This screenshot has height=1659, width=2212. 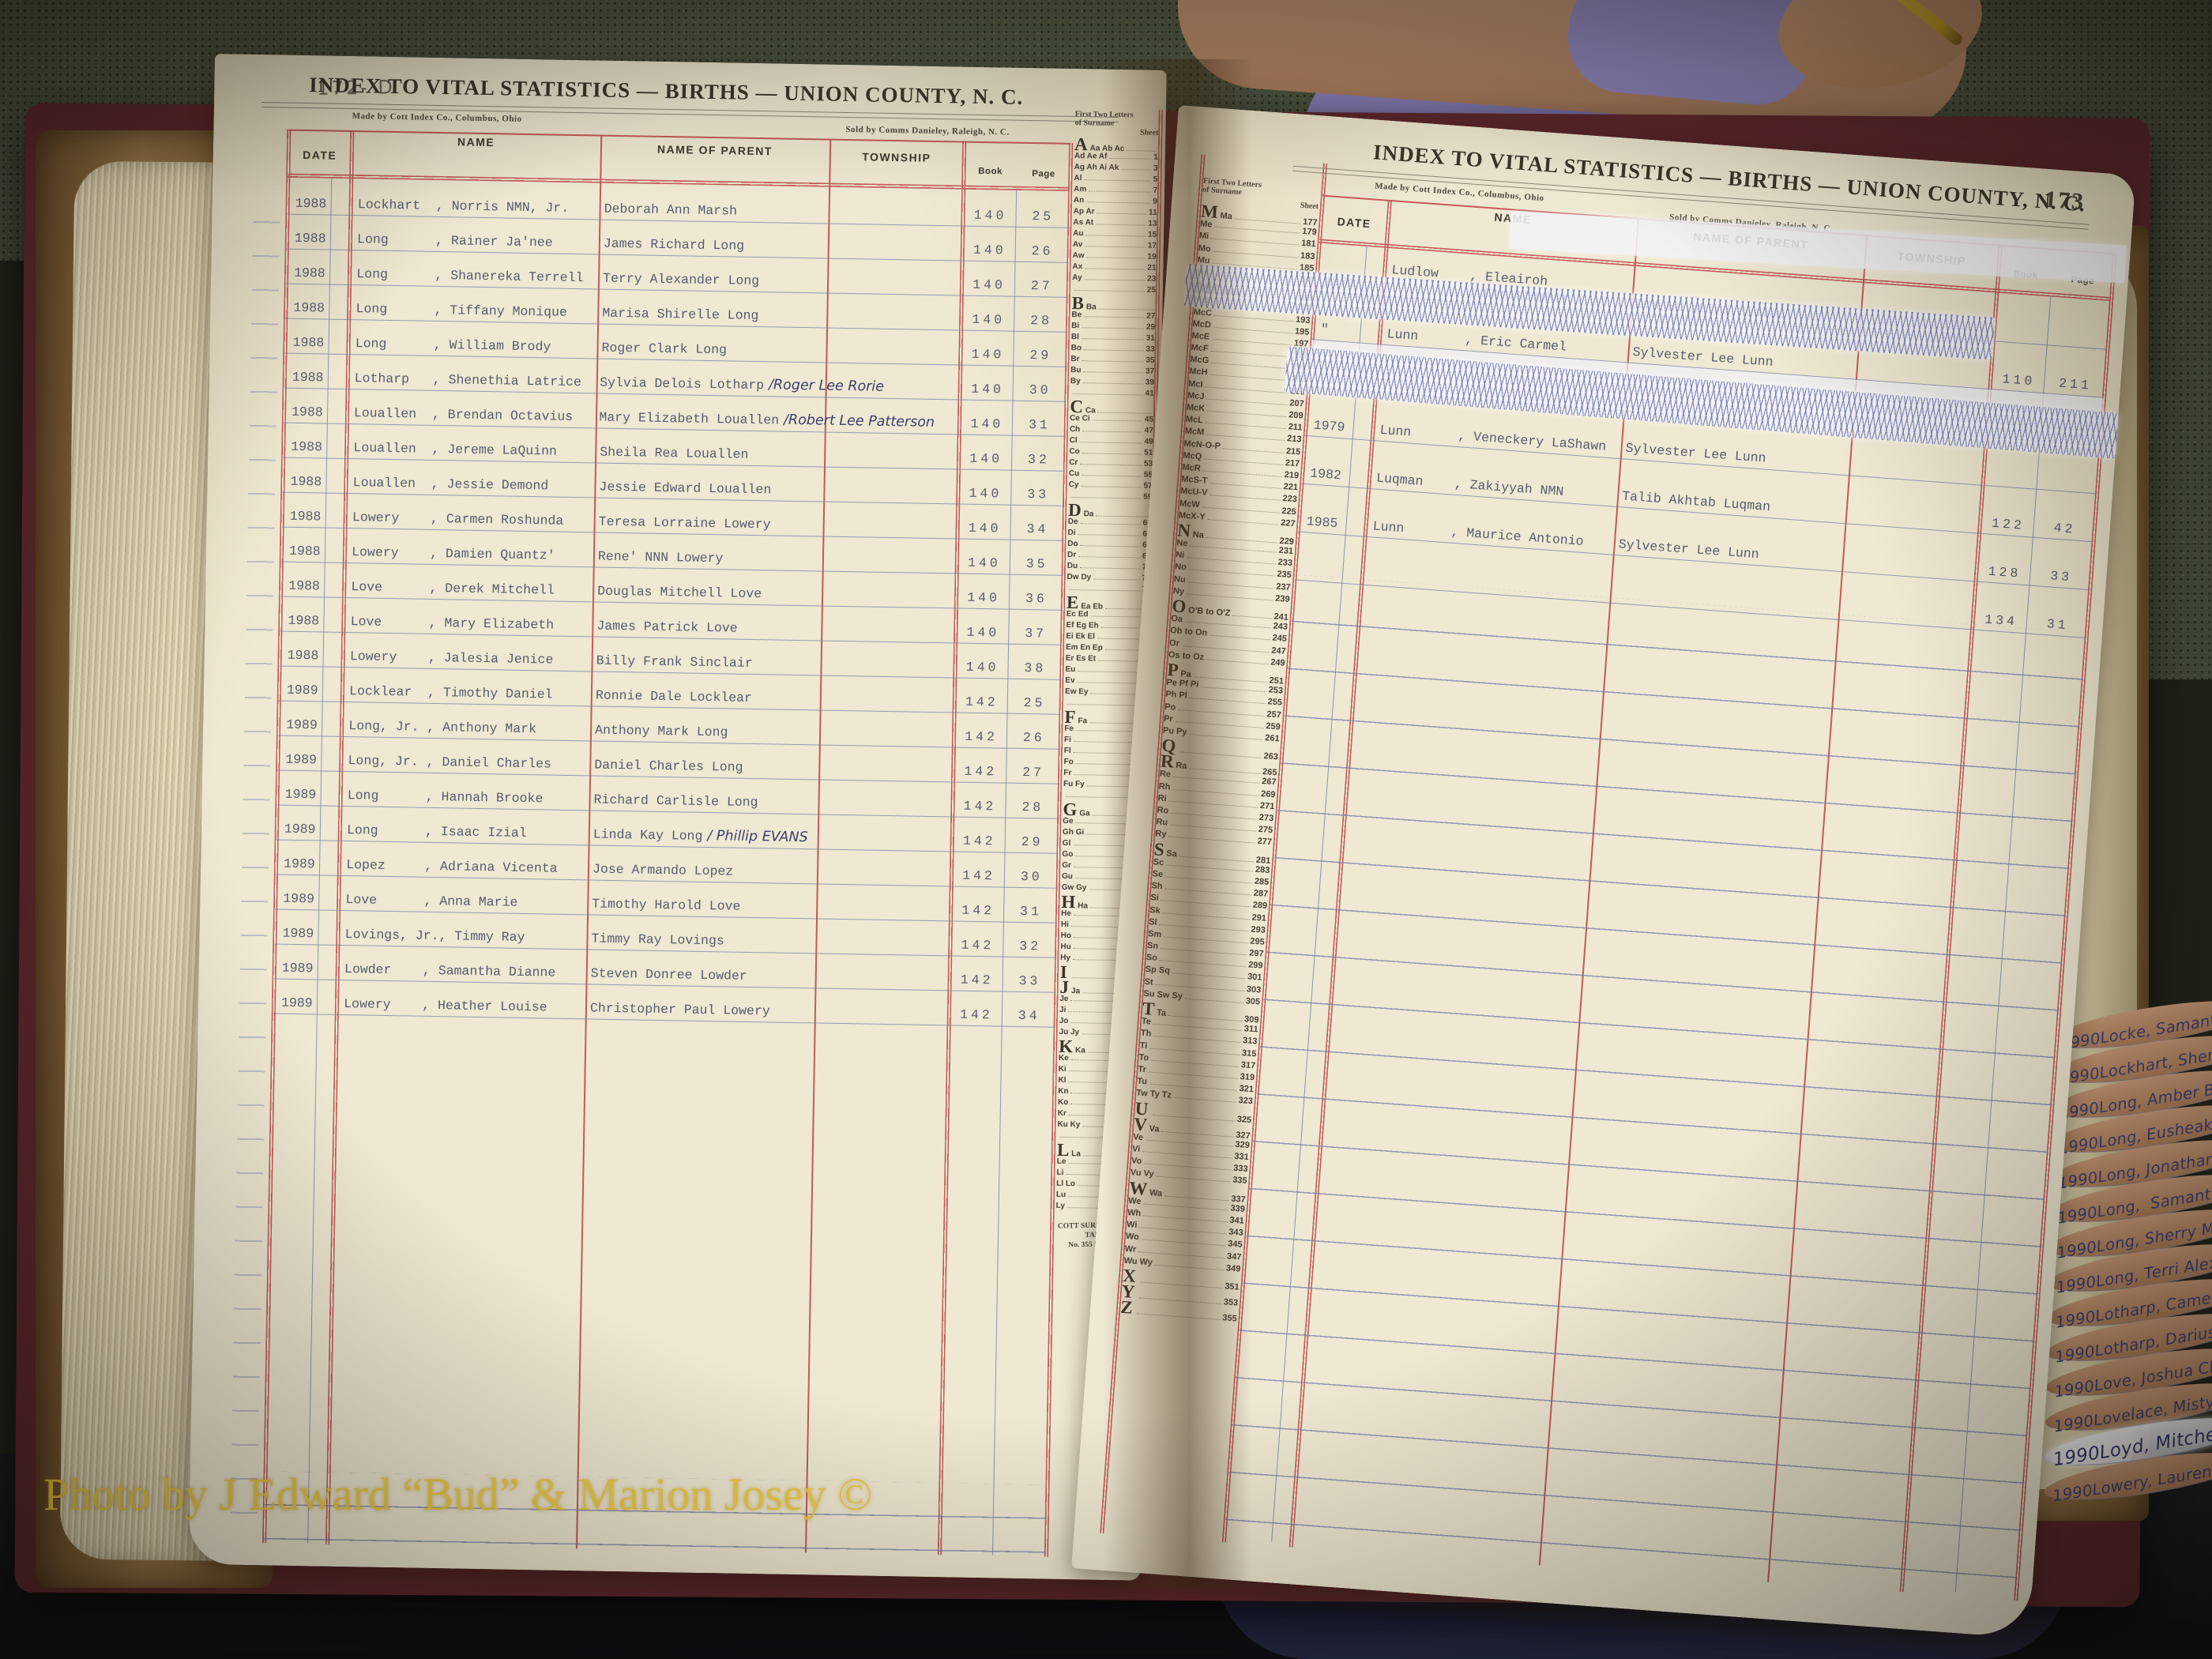 What do you see at coordinates (1030, 980) in the screenshot?
I see `row-page-number: 33` at bounding box center [1030, 980].